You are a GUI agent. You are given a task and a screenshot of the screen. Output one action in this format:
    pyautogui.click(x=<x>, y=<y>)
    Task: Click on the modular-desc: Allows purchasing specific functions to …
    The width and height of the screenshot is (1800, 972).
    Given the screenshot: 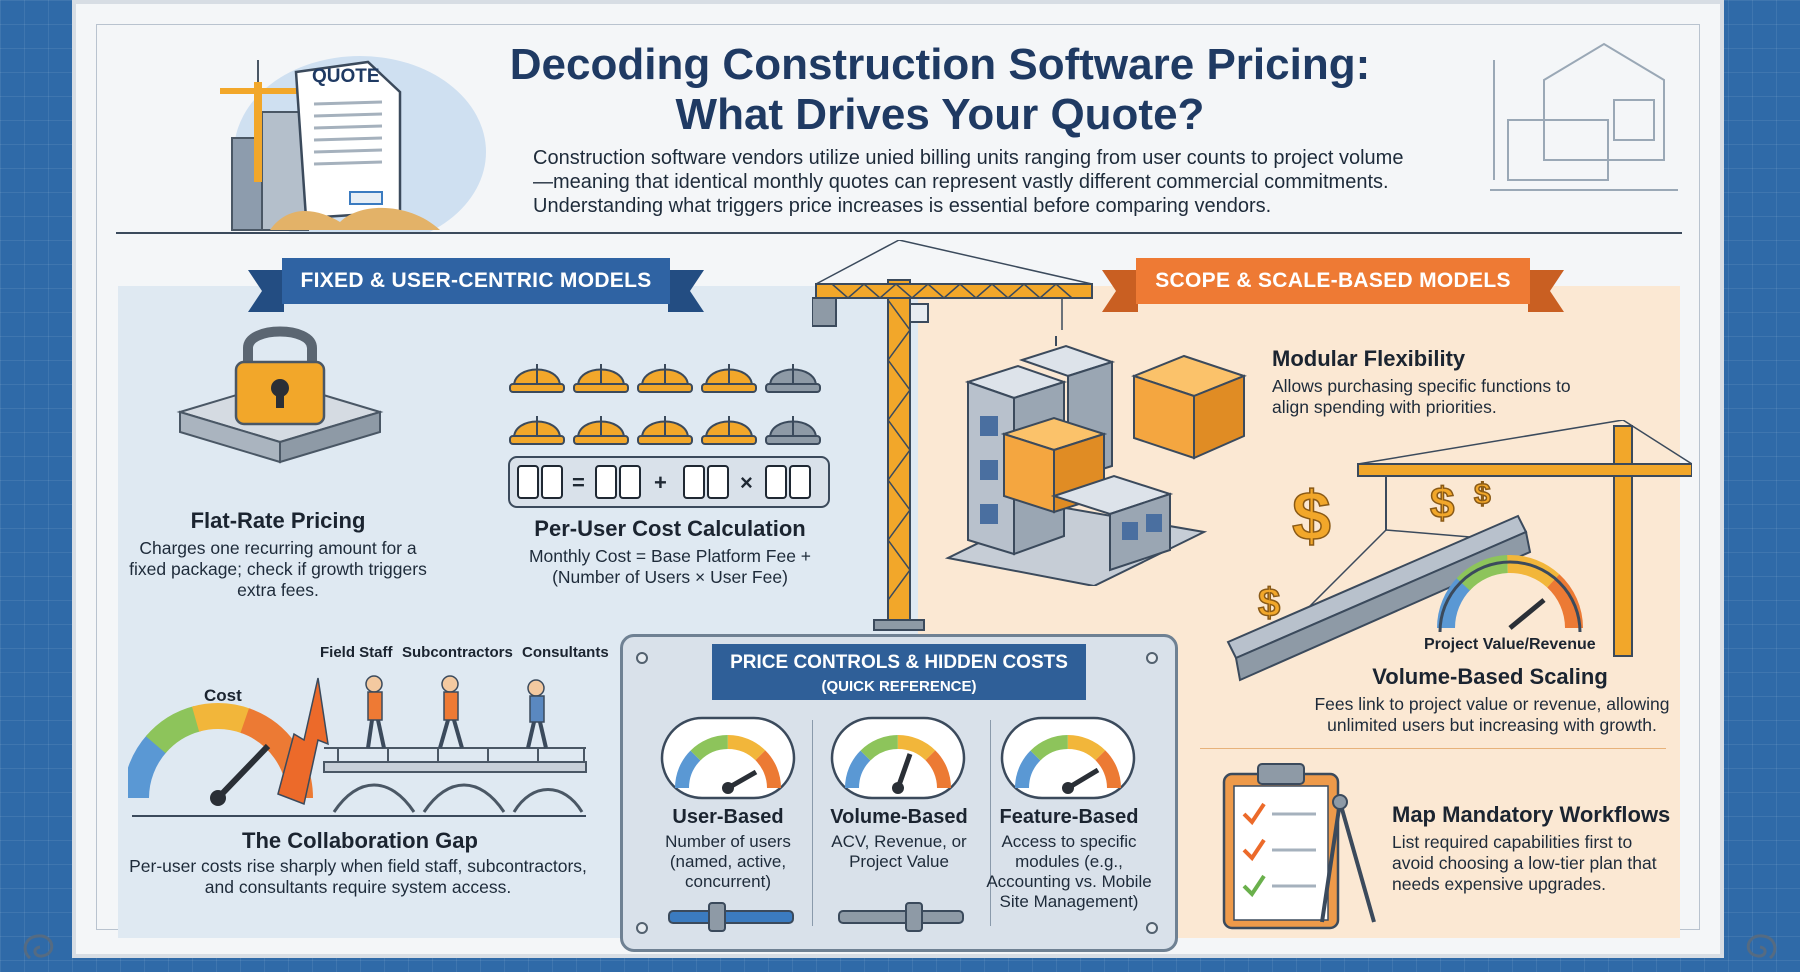 What is the action you would take?
    pyautogui.click(x=1421, y=396)
    